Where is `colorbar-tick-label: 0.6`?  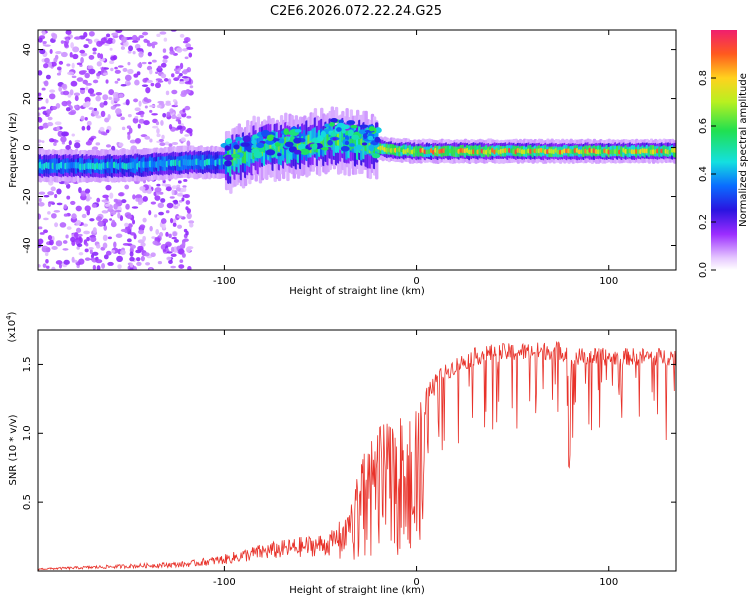 colorbar-tick-label: 0.6 is located at coordinates (703, 126).